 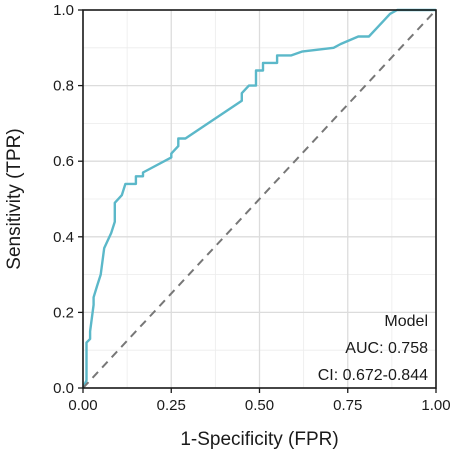 I want to click on y-tick-label: 0.6, so click(x=63, y=161).